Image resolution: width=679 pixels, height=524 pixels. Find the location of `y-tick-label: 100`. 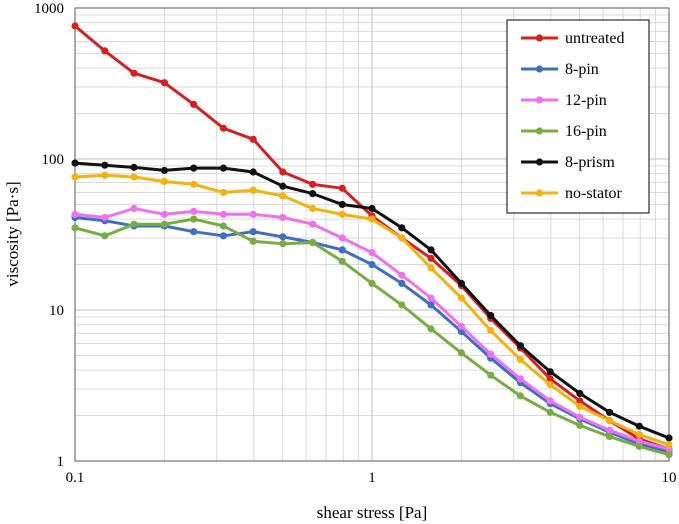

y-tick-label: 100 is located at coordinates (53, 160).